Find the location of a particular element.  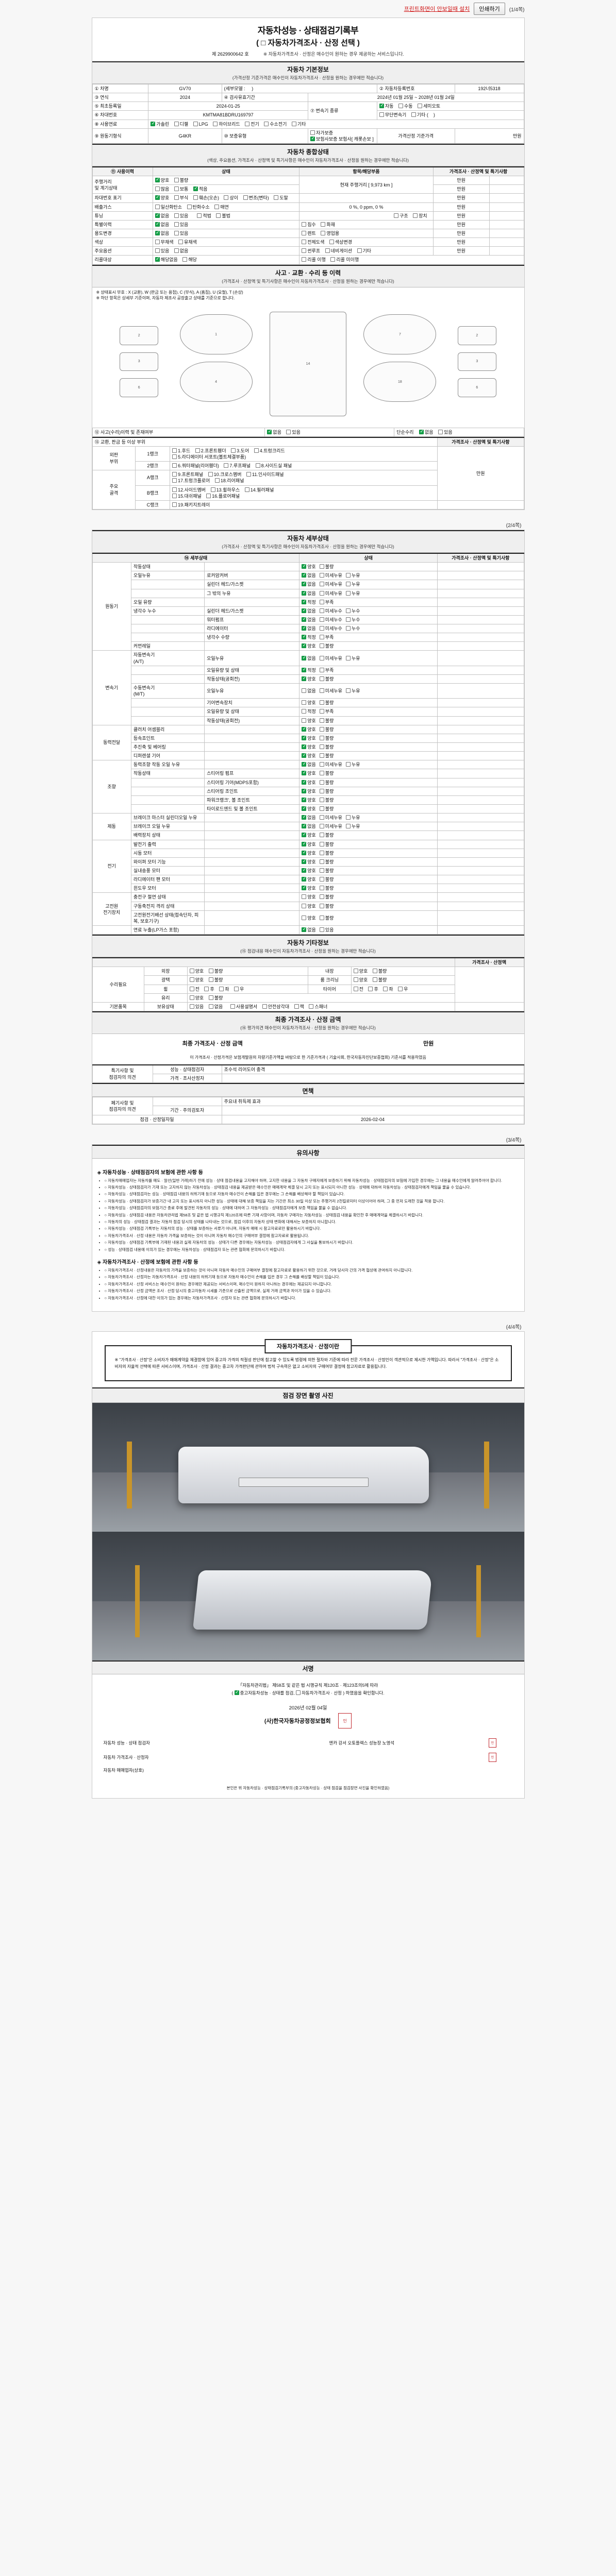

option-tire-rear: 후 is located at coordinates (373, 989).